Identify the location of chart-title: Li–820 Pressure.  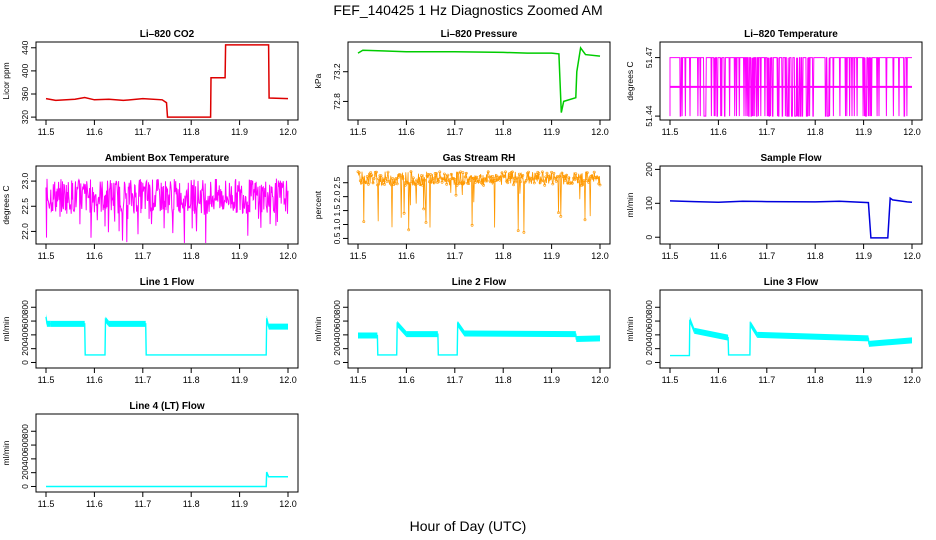
(479, 34).